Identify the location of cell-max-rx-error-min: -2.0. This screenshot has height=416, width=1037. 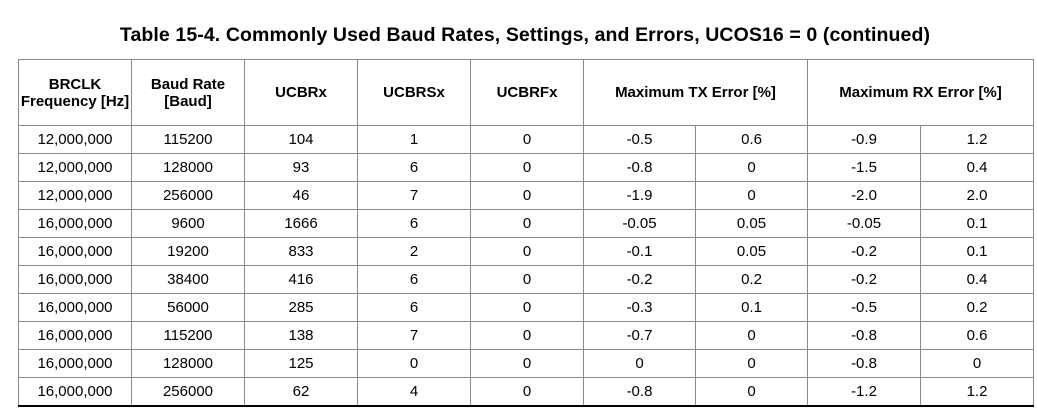
(864, 195).